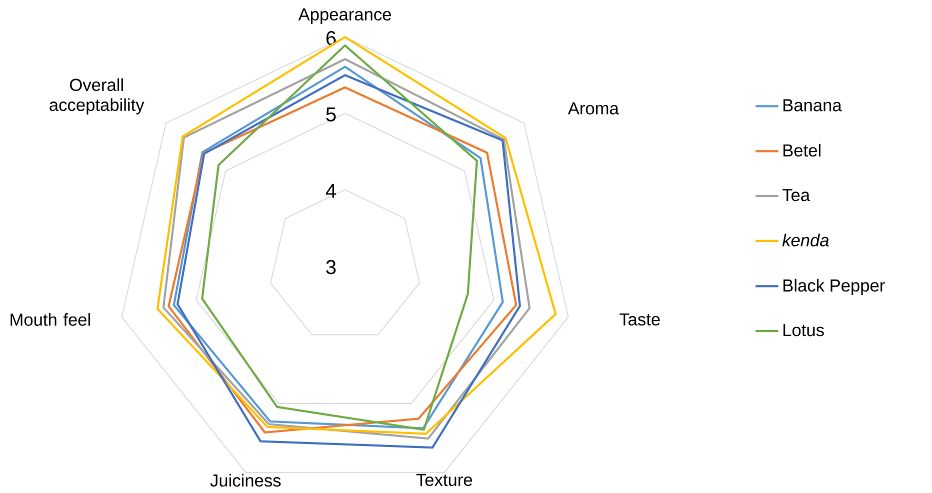 The image size is (932, 493). I want to click on legend-label: kenda, so click(805, 240).